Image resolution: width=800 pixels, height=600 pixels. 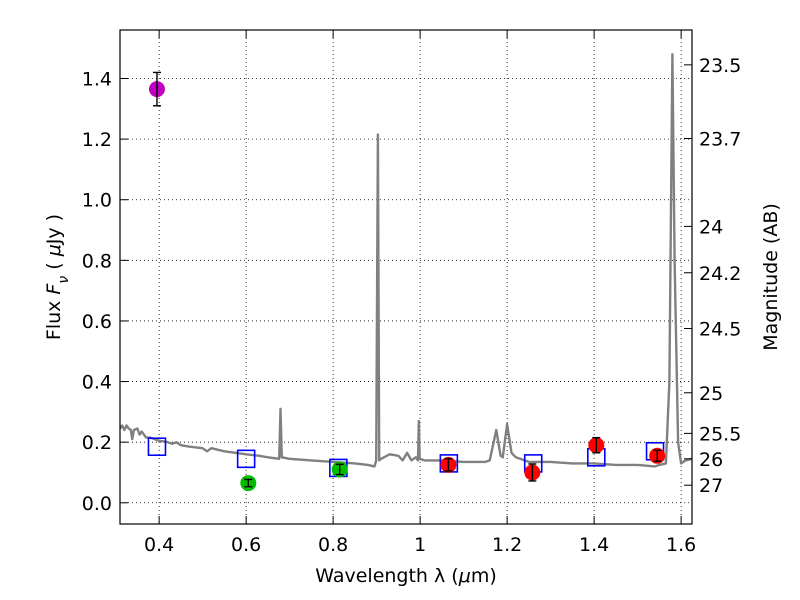 I want to click on y-tick-label: 0.0, so click(x=97, y=504).